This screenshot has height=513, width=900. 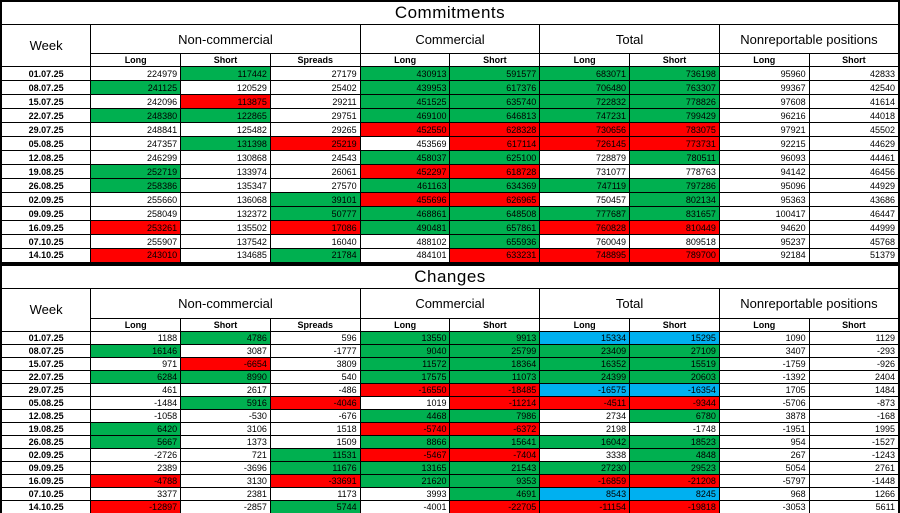 What do you see at coordinates (585, 324) in the screenshot?
I see `sub-header-long: Long` at bounding box center [585, 324].